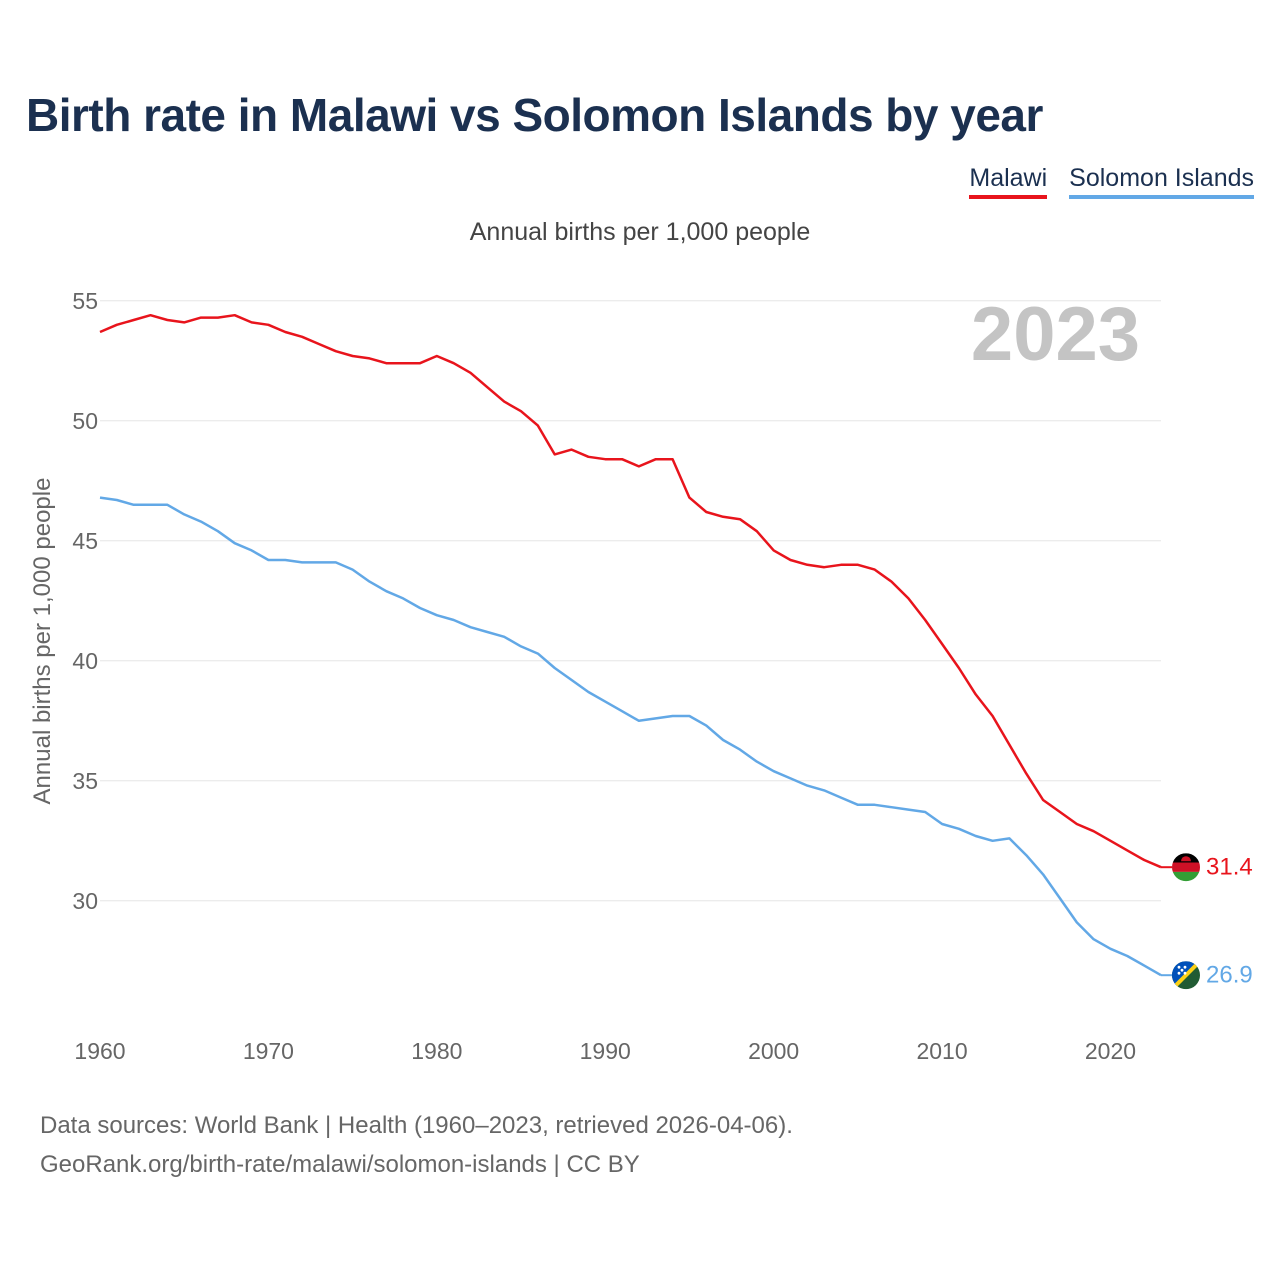  I want to click on year-watermark: 2023, so click(1055, 334).